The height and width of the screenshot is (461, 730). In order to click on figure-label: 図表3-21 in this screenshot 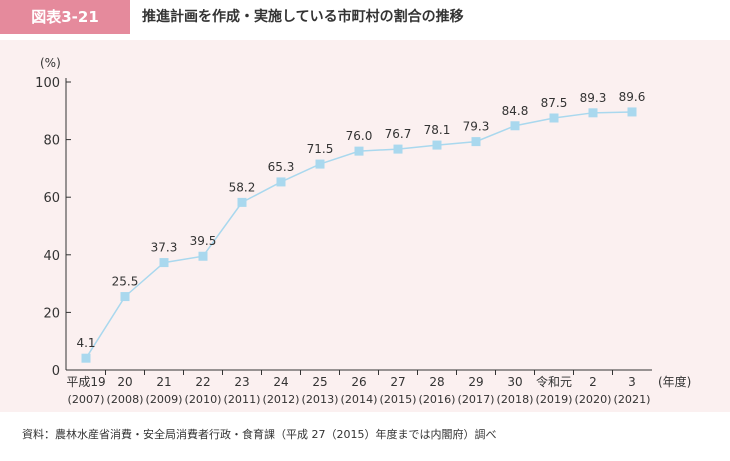, I will do `click(65, 17)`.